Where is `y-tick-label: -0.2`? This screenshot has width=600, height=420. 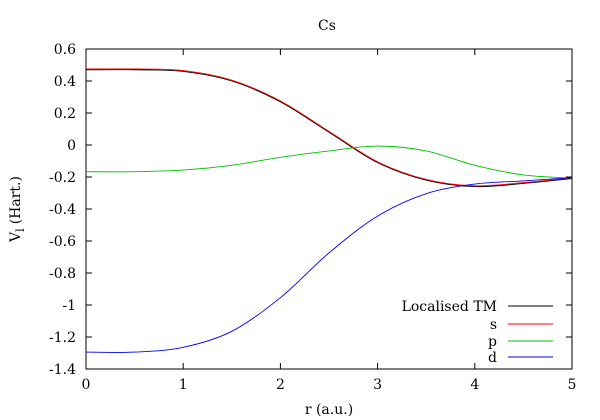 y-tick-label: -0.2 is located at coordinates (62, 178).